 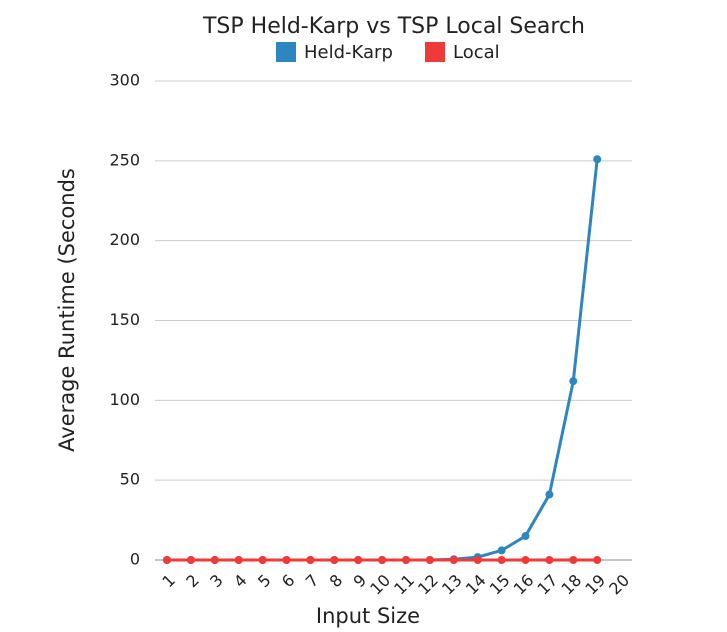 I want to click on x-tick-label: 4, so click(x=240, y=581).